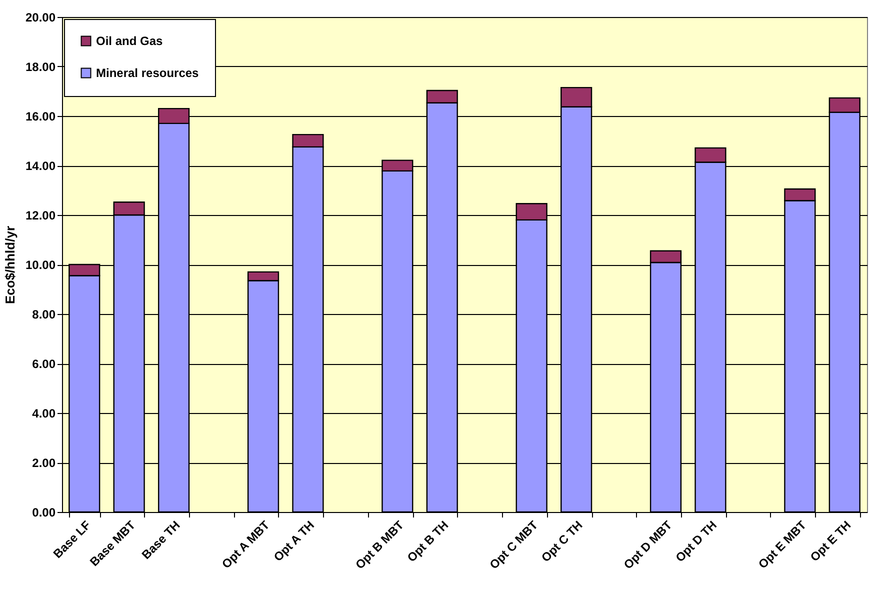  Describe the element at coordinates (40, 117) in the screenshot. I see `y-tick-label: 16.00` at that location.